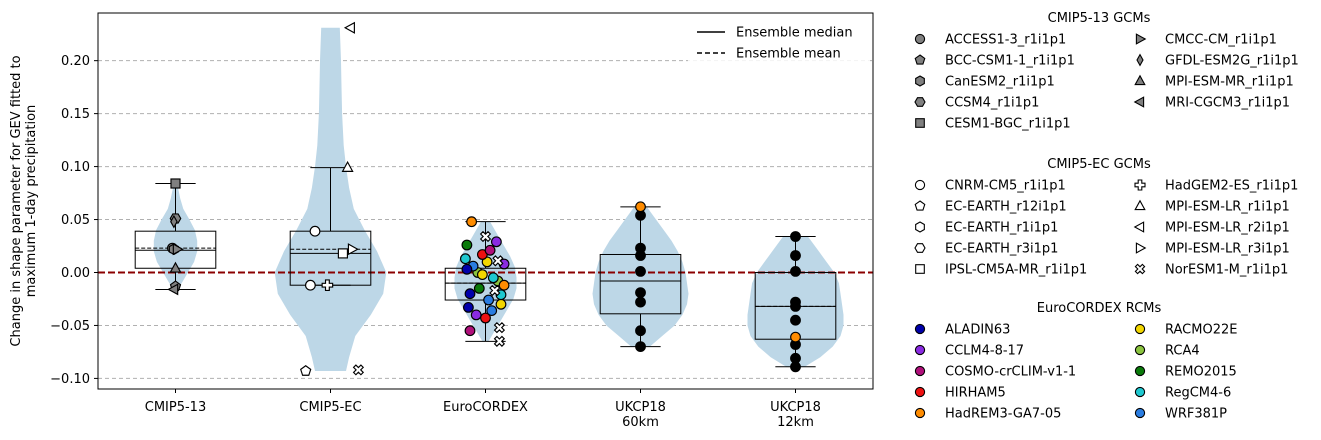 Image resolution: width=1321 pixels, height=440 pixels. What do you see at coordinates (31, 201) in the screenshot?
I see `y-axis-label: maximum 1-day precipitation` at bounding box center [31, 201].